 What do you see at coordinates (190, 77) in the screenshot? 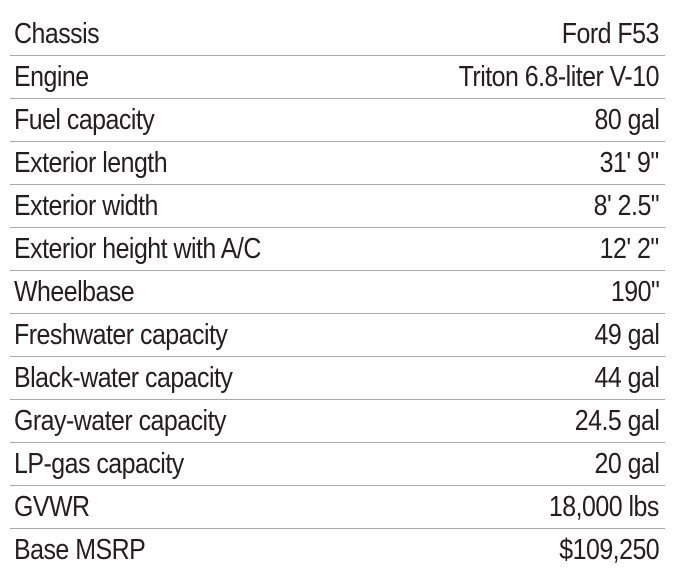
I see `row-label: Engine` at bounding box center [190, 77].